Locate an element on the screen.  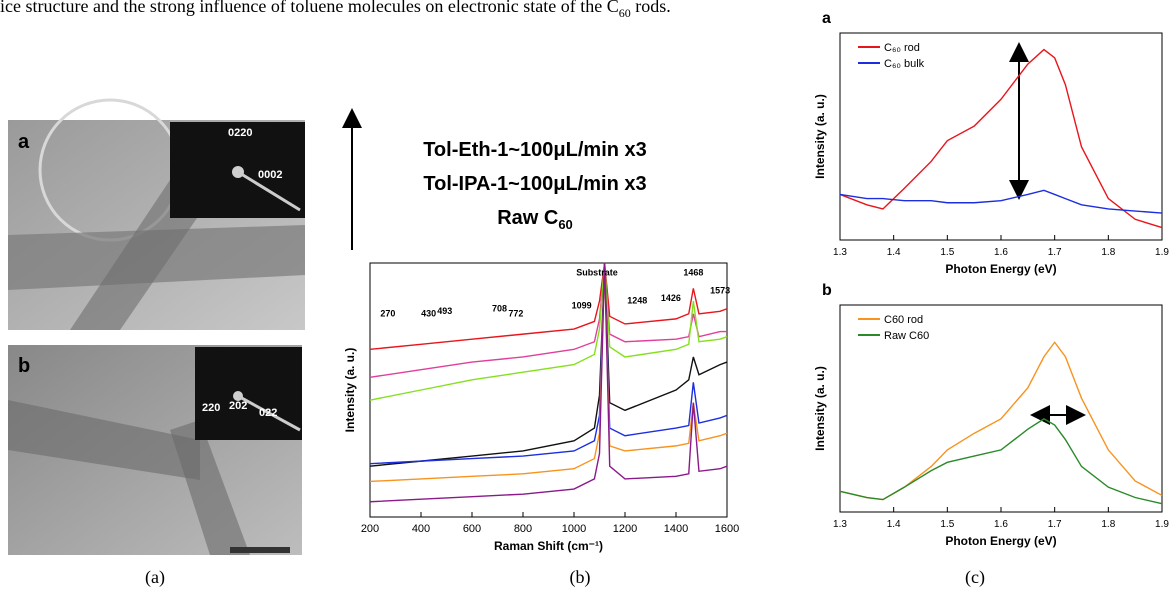
plot-frame is located at coordinates (548, 390).